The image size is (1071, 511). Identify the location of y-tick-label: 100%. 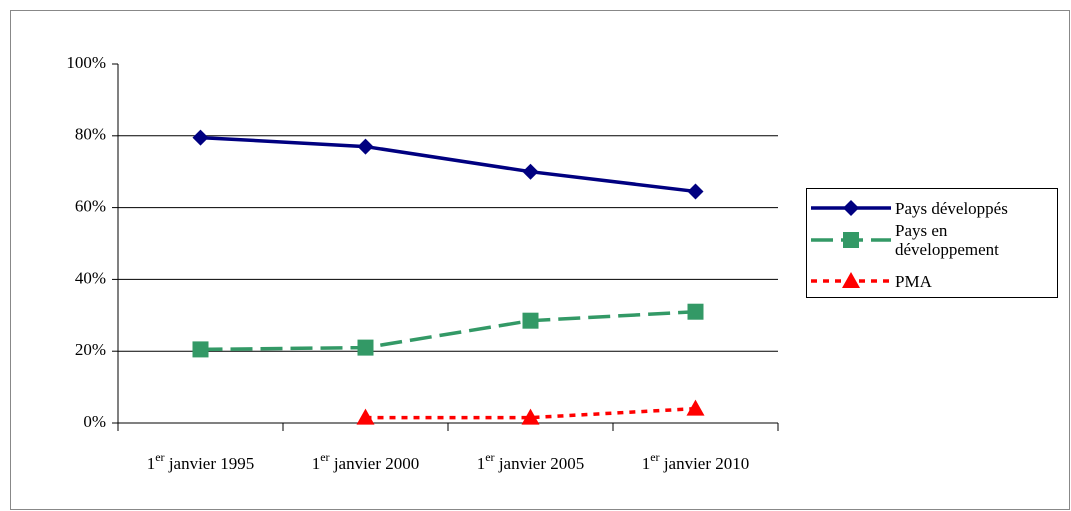
(86, 62).